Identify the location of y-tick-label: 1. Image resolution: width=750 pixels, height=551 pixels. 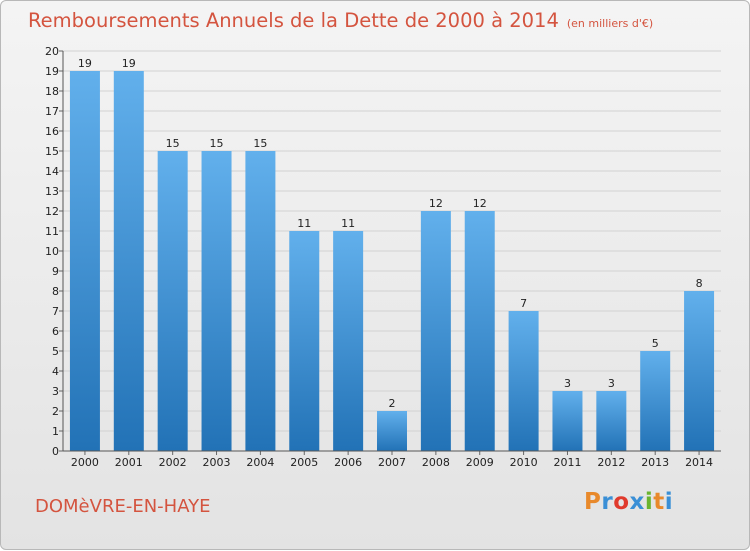
(55, 431).